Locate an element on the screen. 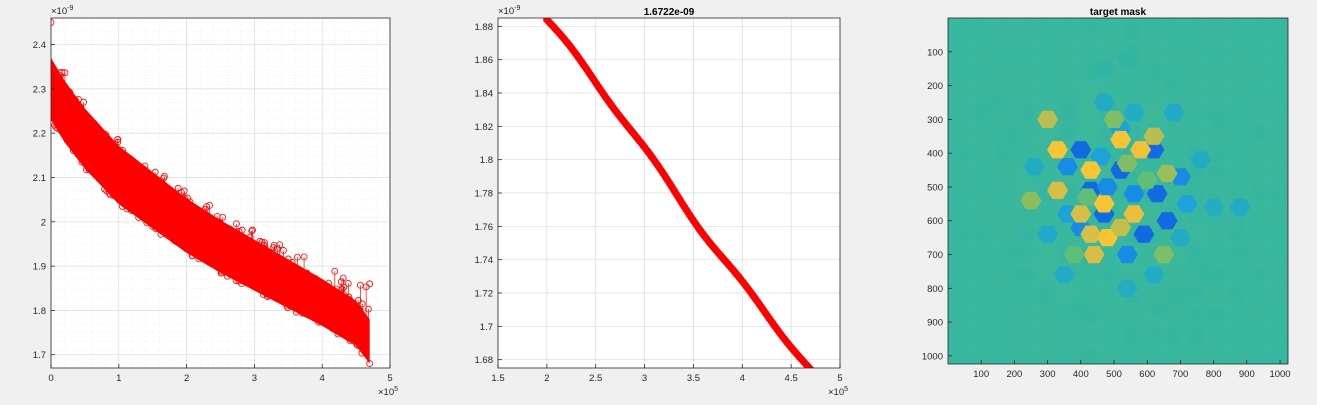  x-tick-label: 3.5 is located at coordinates (693, 378).